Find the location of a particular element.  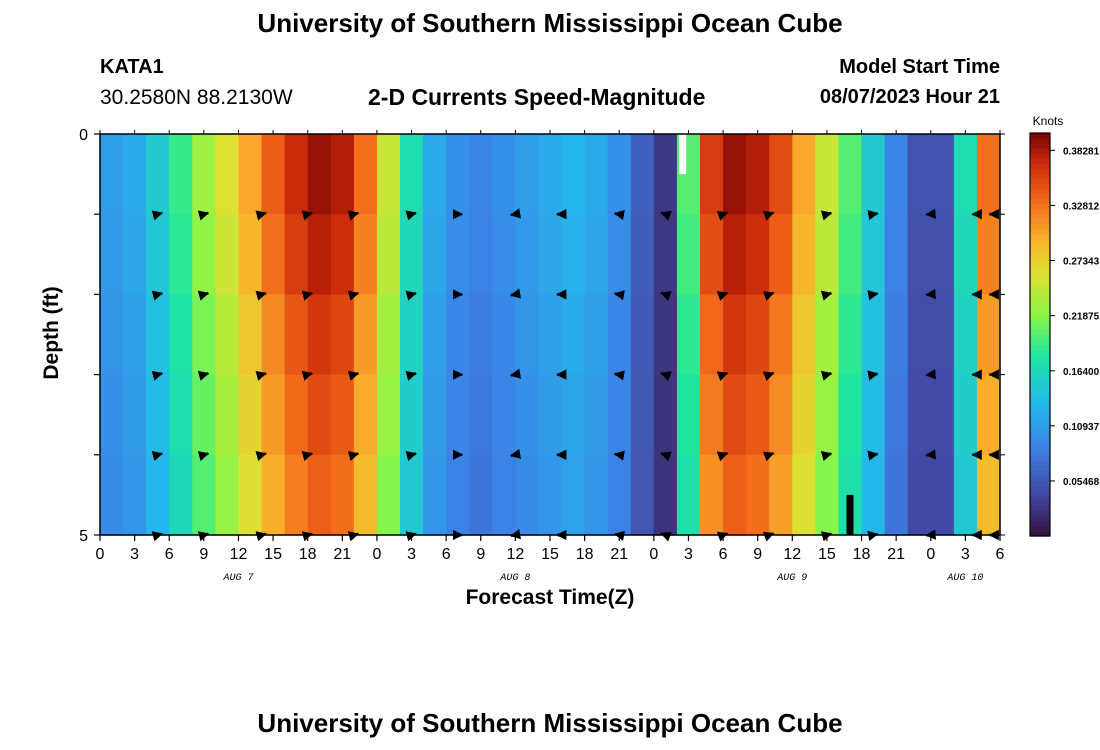

x-tick-label: 15 is located at coordinates (273, 554).